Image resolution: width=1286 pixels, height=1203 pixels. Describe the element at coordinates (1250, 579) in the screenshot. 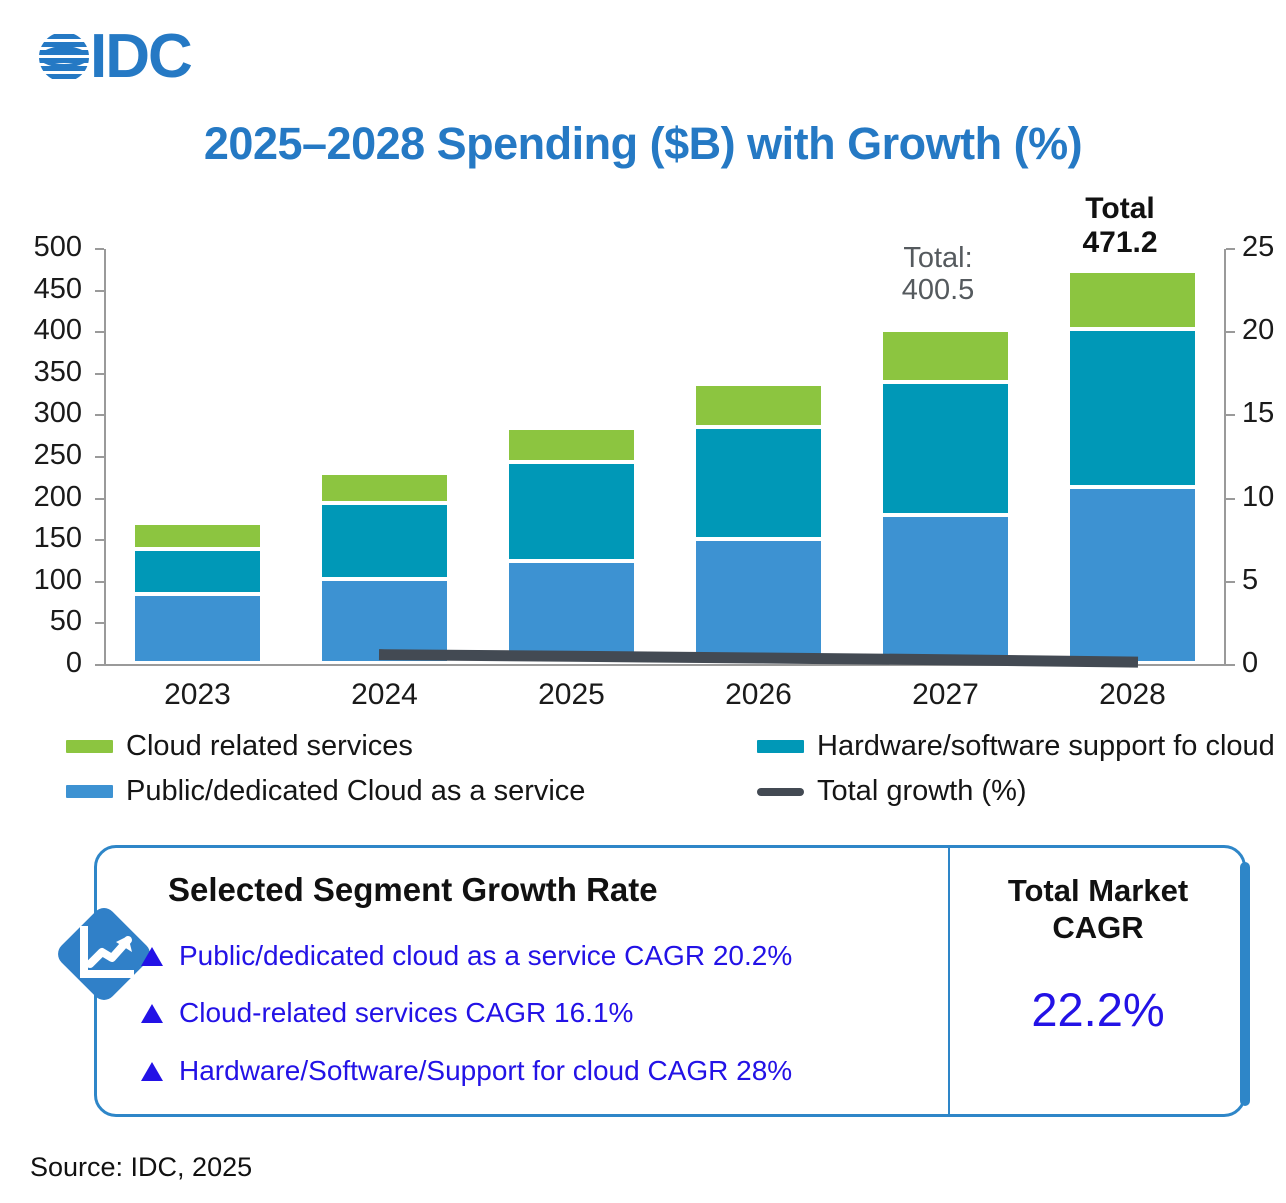

I see `right-axis-tick-label: 5` at that location.